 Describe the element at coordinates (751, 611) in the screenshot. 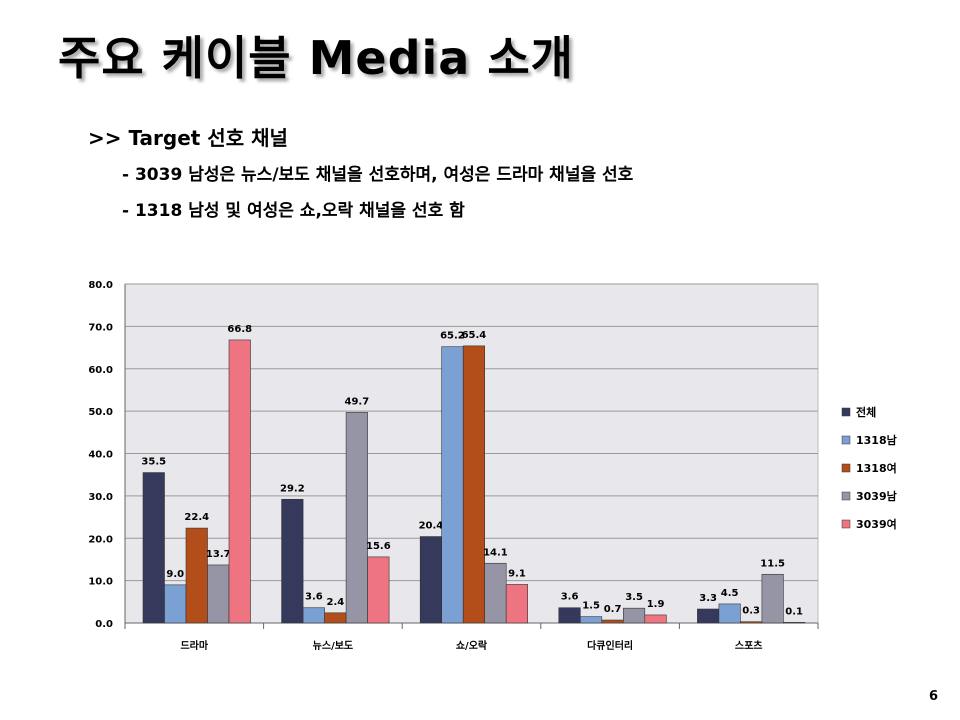

I see `data-label: 0.3` at that location.